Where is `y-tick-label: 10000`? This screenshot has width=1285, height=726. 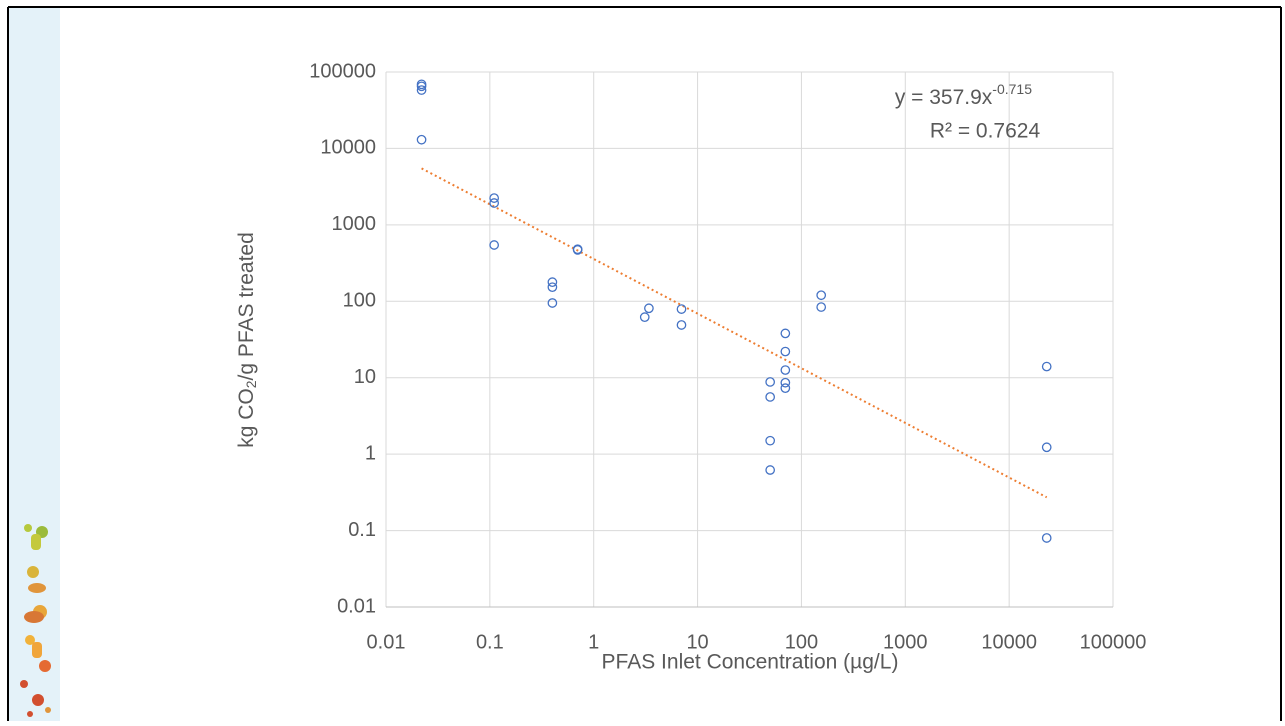
y-tick-label: 10000 is located at coordinates (348, 148).